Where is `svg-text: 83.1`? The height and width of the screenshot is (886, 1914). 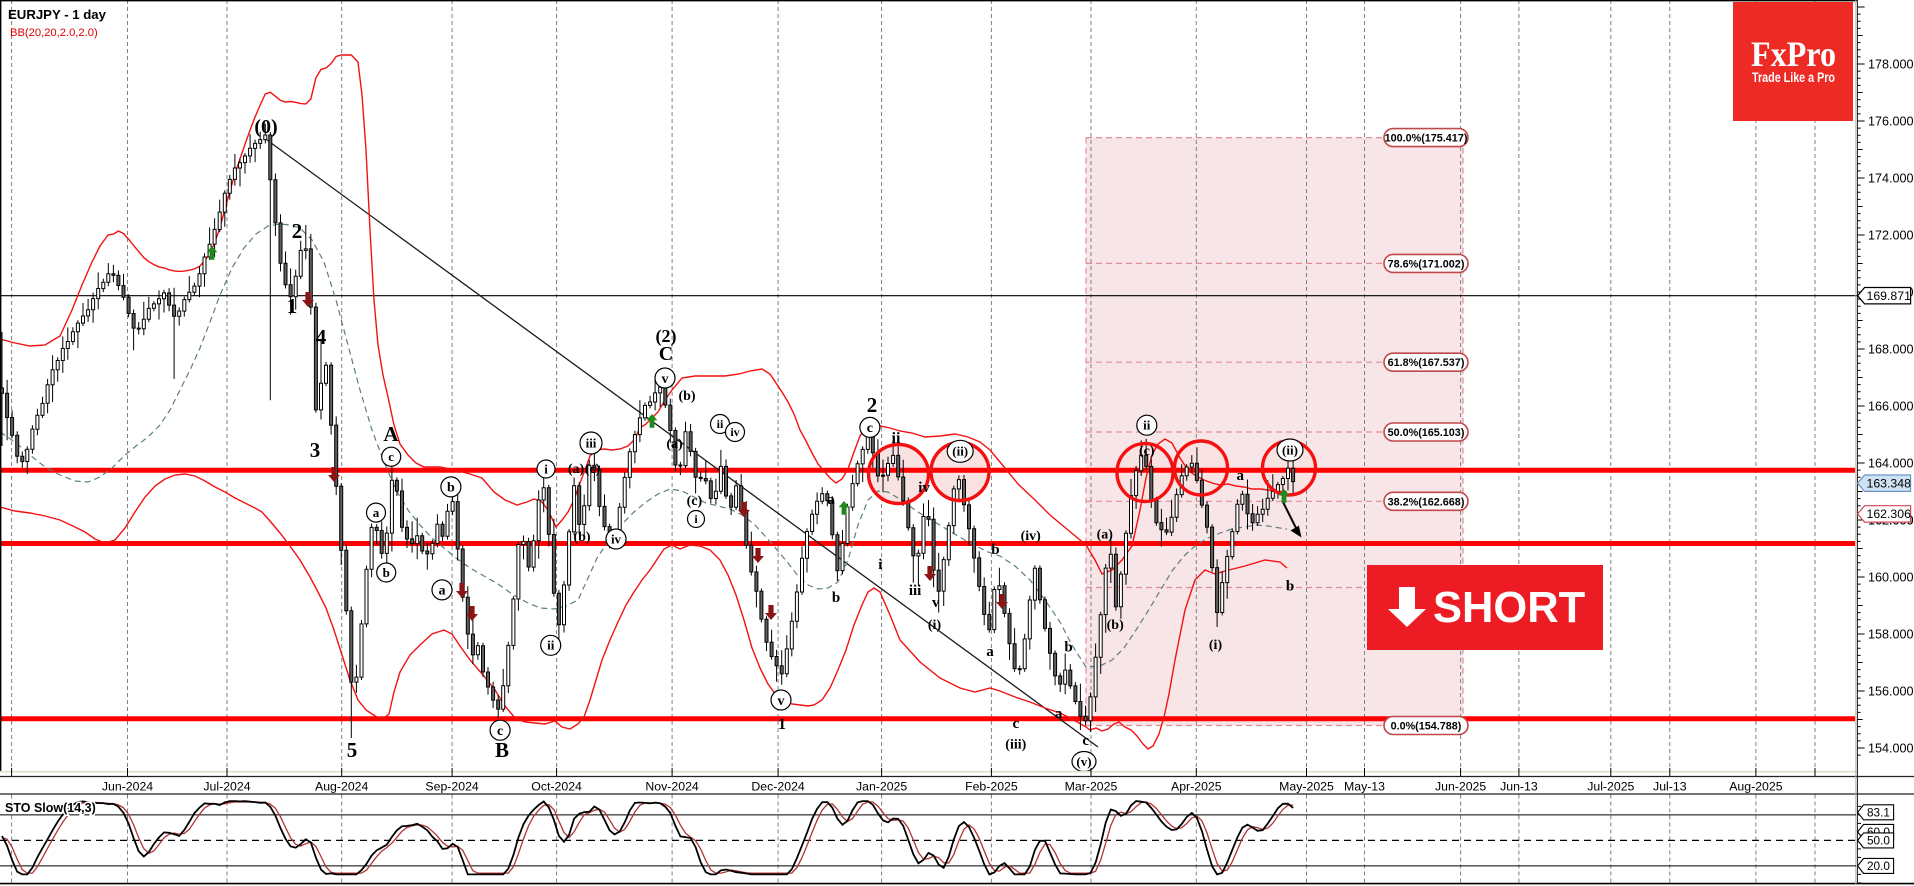 svg-text: 83.1 is located at coordinates (1878, 812).